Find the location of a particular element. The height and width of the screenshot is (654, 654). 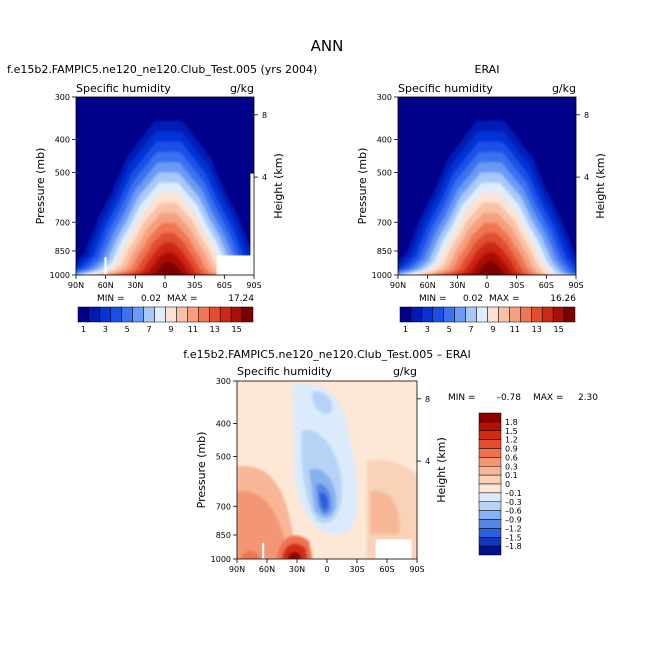

y-tick-label: 700 is located at coordinates (223, 506).